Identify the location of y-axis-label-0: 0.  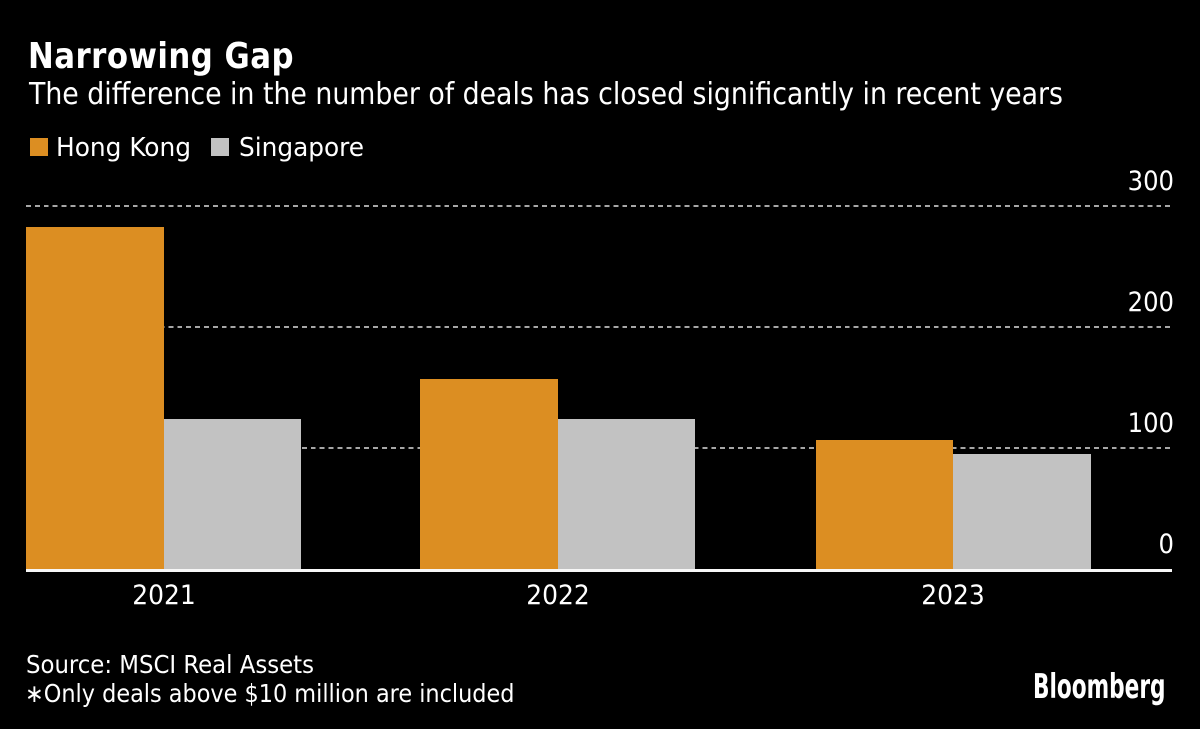
(1166, 544).